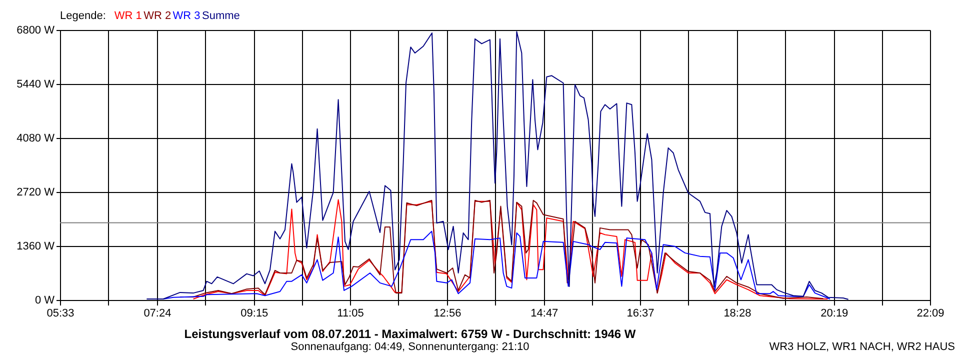 This screenshot has height=360, width=960. What do you see at coordinates (158, 16) in the screenshot?
I see `text: WR 2` at bounding box center [158, 16].